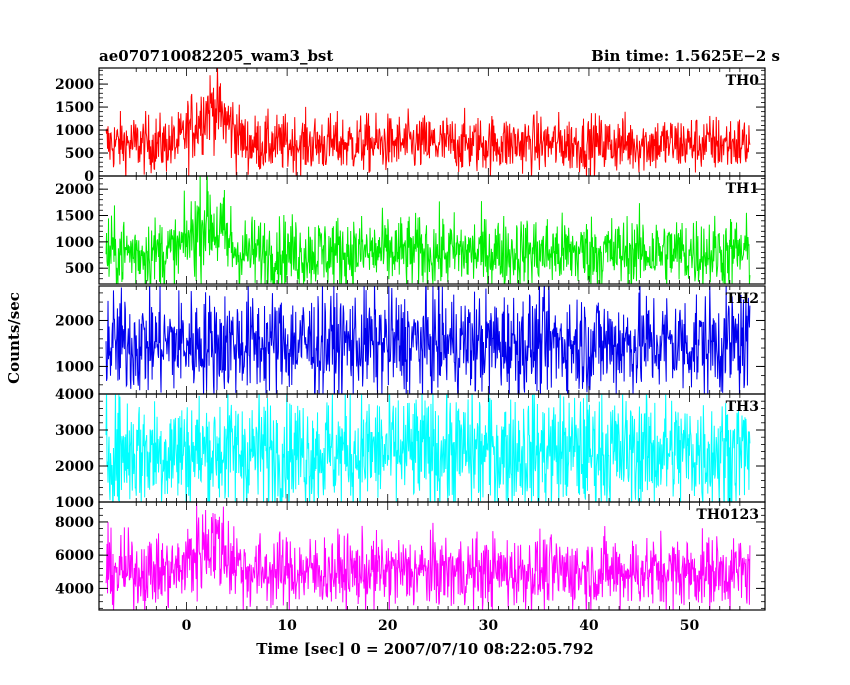 The height and width of the screenshot is (685, 850). What do you see at coordinates (685, 56) in the screenshot?
I see `bin-time-label: Bin time: 1.5625E−2 s` at bounding box center [685, 56].